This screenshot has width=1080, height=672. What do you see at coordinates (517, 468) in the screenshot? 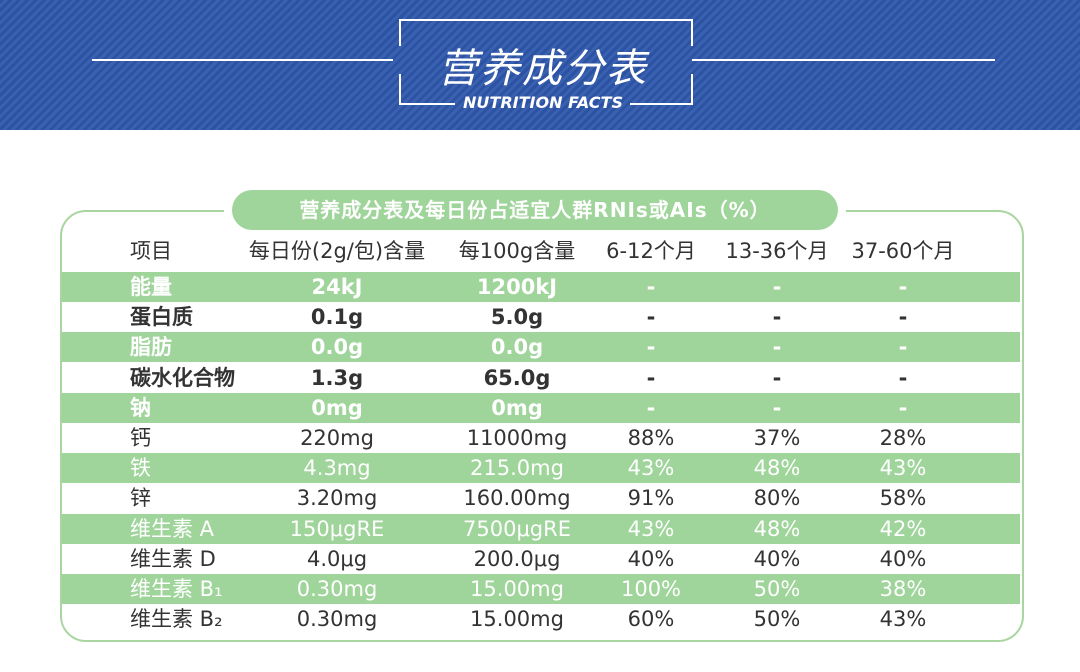
I see `table-cell: 215.0mg` at bounding box center [517, 468].